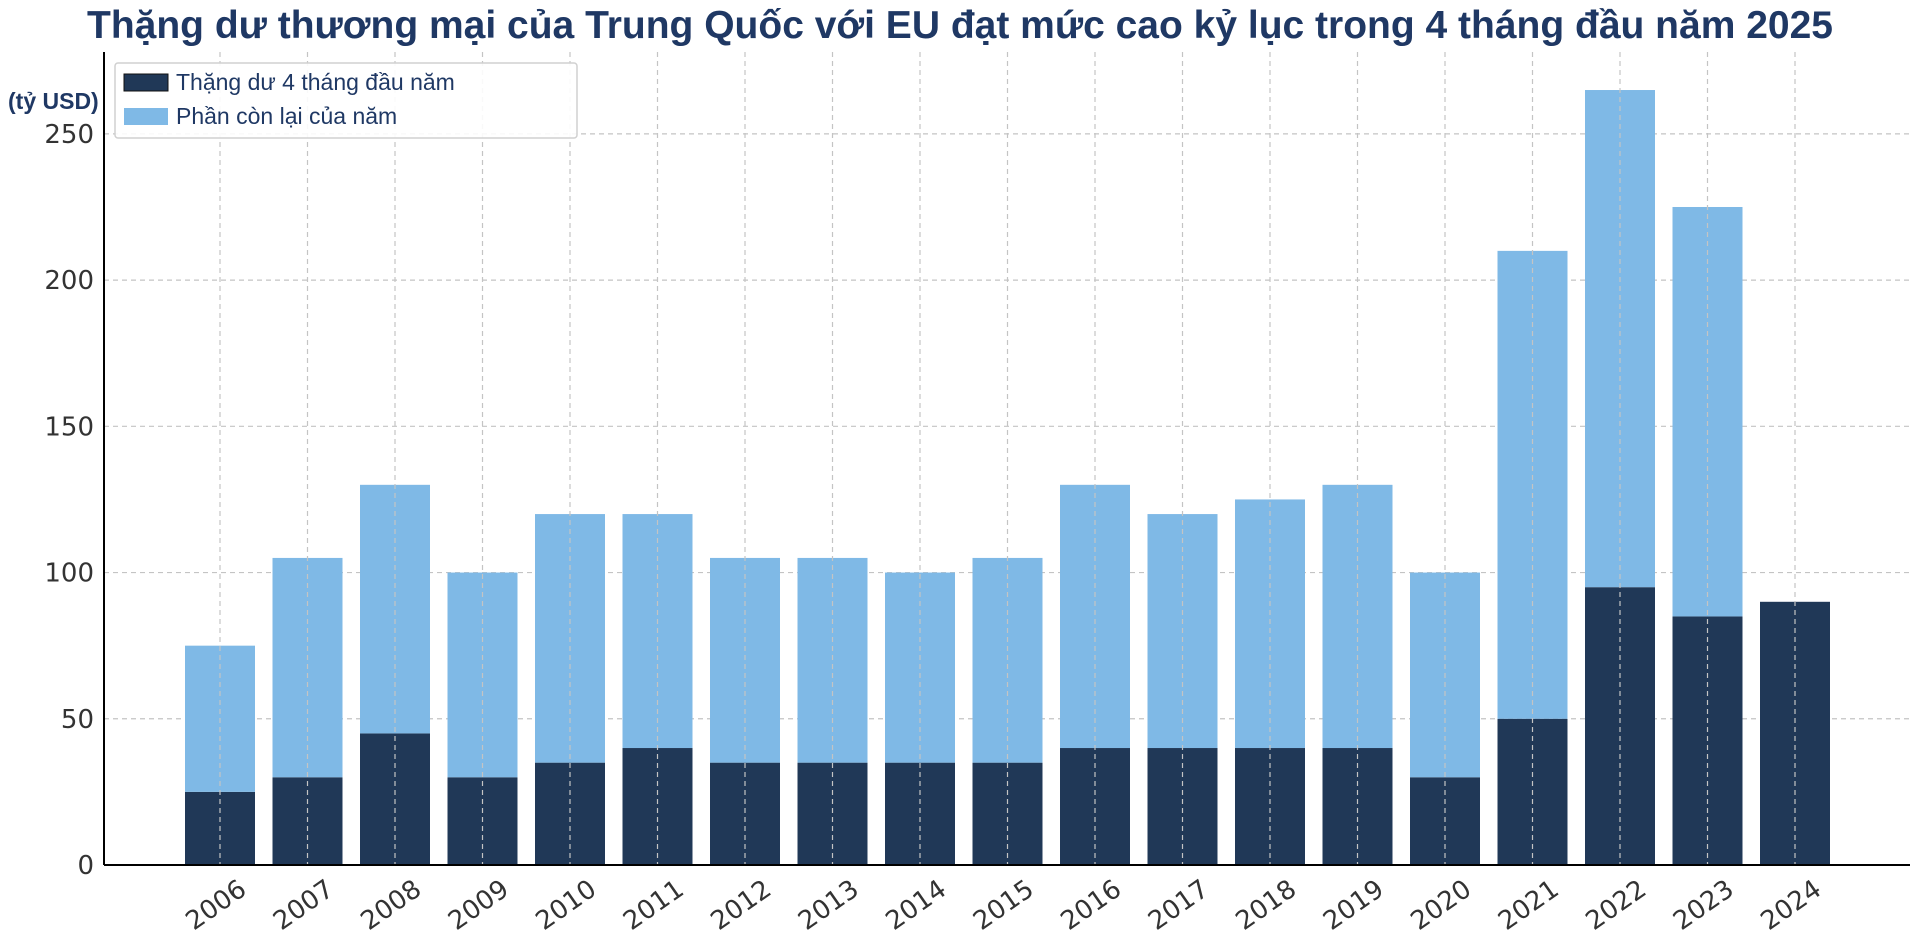 Image resolution: width=1920 pixels, height=951 pixels. Describe the element at coordinates (69, 281) in the screenshot. I see `y-tick-label: 200` at that location.